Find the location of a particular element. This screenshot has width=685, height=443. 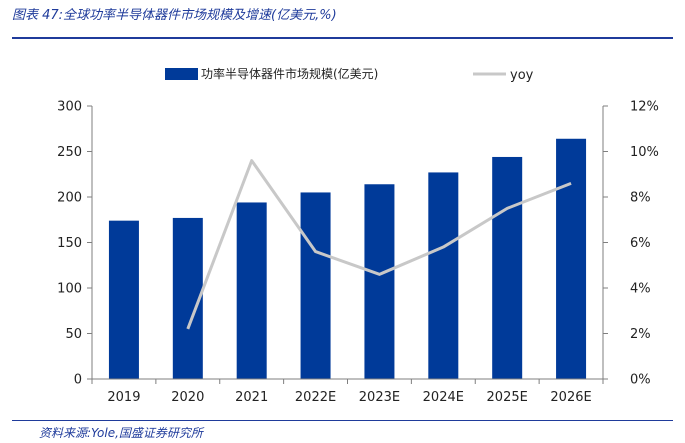

legend-bar-label: 功率半导体器件市场规模(亿美元) is located at coordinates (289, 73).